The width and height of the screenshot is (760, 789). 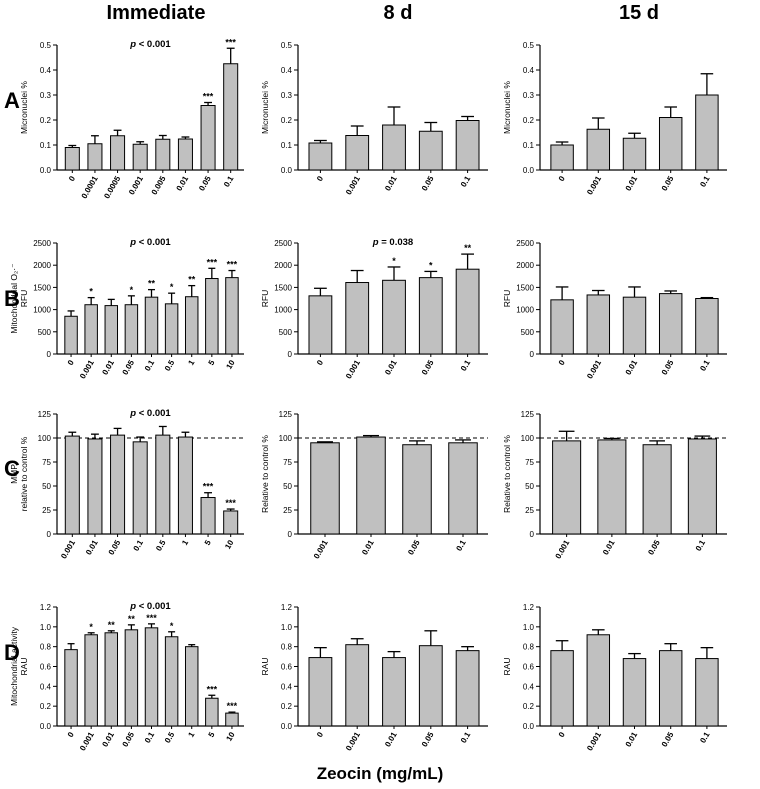 What do you see at coordinates (87, 369) in the screenshot?
I see `x-tick-label: 0.001` at bounding box center [87, 369].